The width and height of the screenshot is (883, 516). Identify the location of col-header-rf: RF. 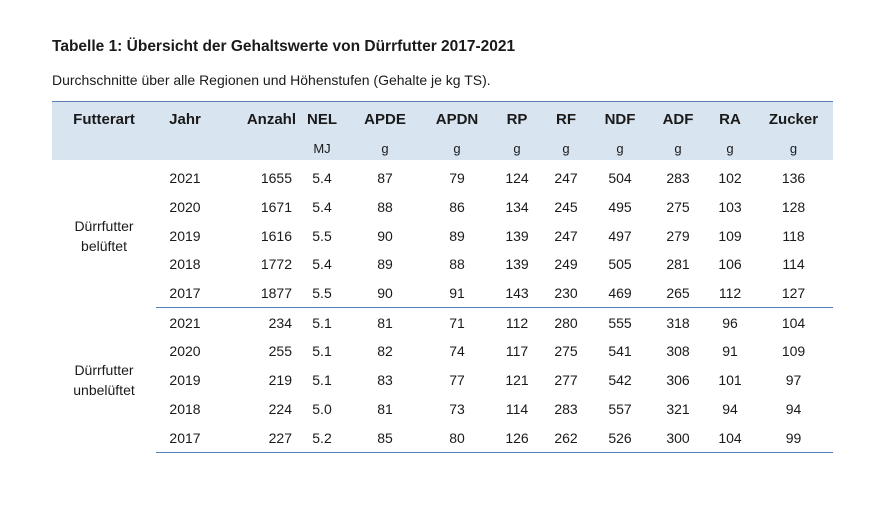
(566, 118).